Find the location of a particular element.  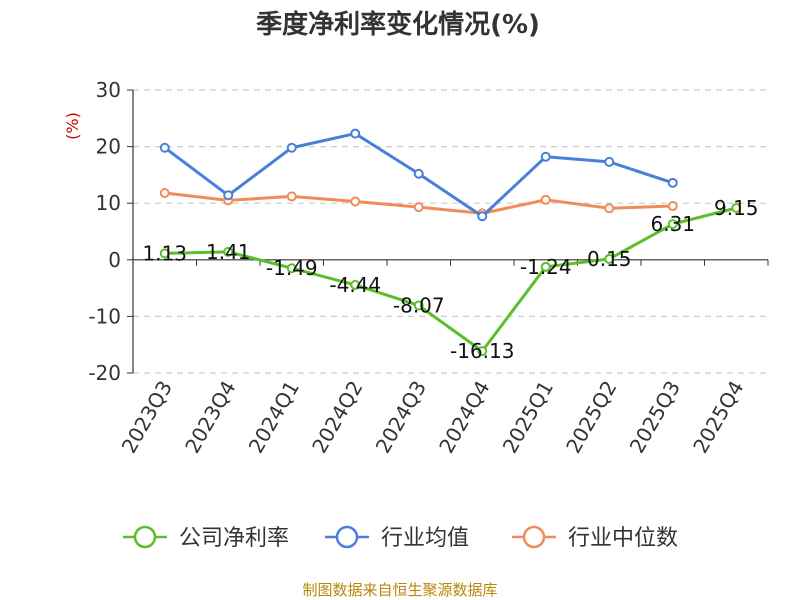

legend: 公司净利率 行业均值 行业中位数 is located at coordinates (400, 538).